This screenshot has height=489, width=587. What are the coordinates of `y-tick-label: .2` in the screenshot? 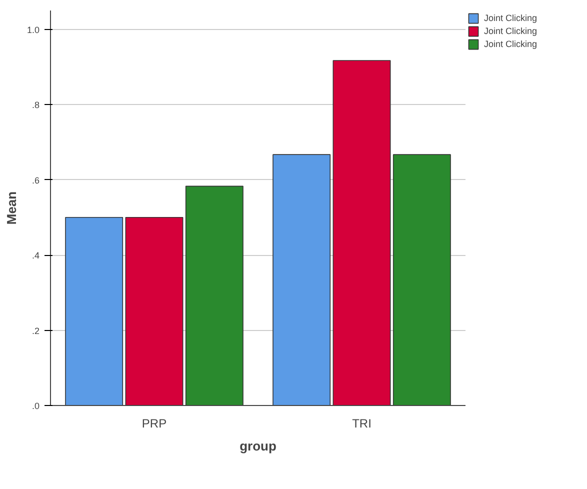 It's located at (36, 331).